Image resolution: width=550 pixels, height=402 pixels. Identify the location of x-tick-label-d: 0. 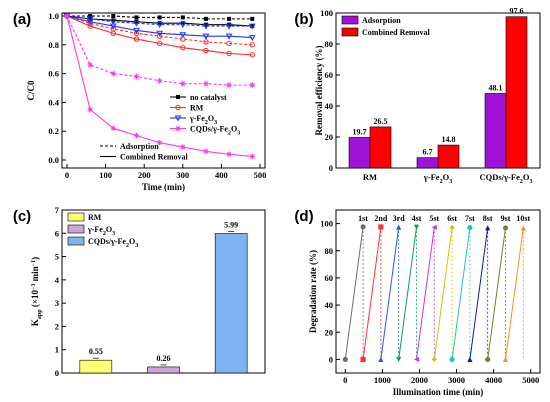
(345, 380).